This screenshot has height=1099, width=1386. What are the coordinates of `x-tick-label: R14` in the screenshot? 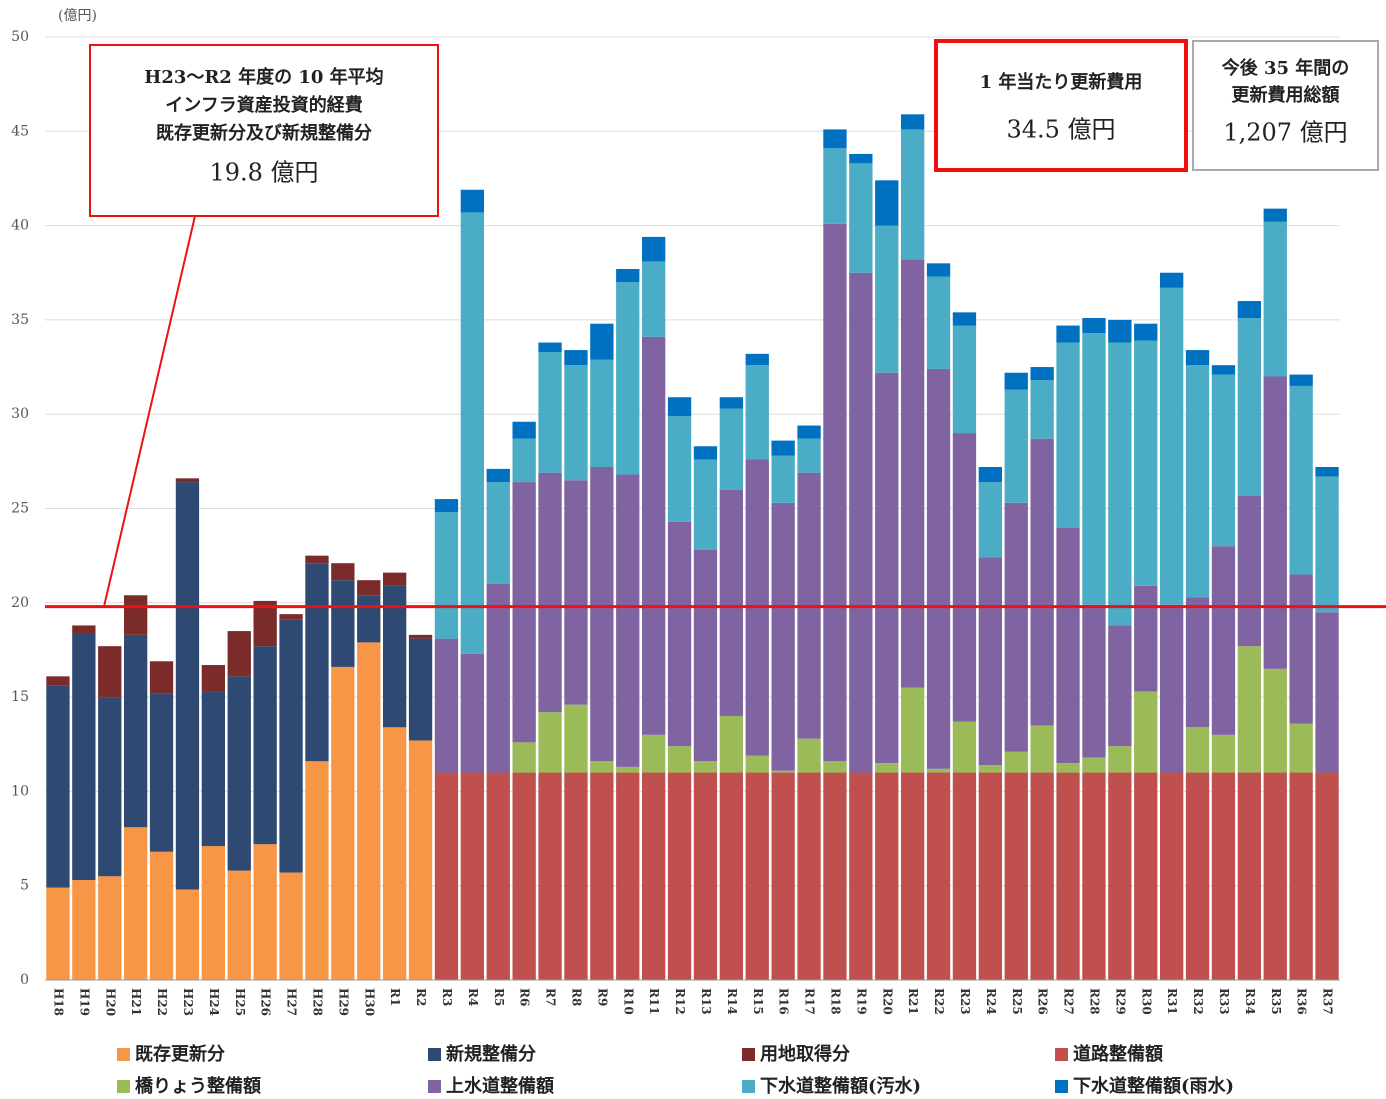 It's located at (732, 1001).